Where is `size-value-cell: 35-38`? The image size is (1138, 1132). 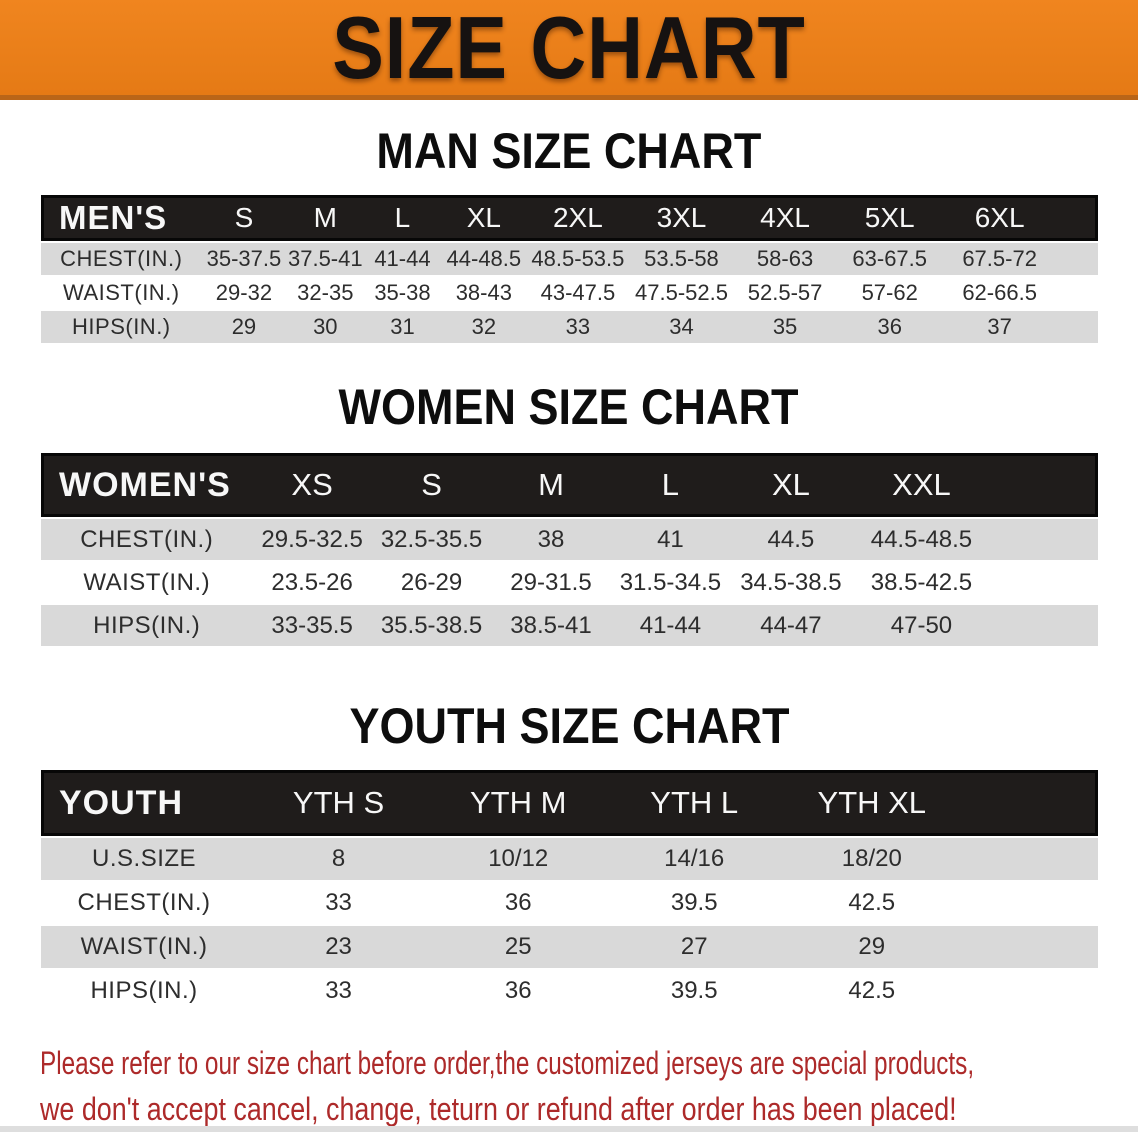 size-value-cell: 35-38 is located at coordinates (402, 293).